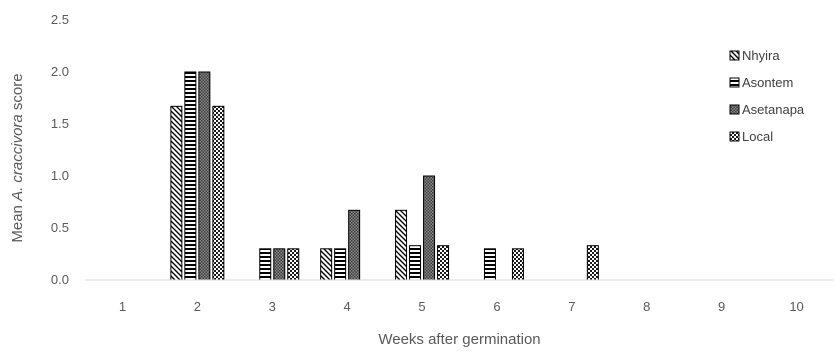  Describe the element at coordinates (122, 306) in the screenshot. I see `x-tick-label: 1` at that location.